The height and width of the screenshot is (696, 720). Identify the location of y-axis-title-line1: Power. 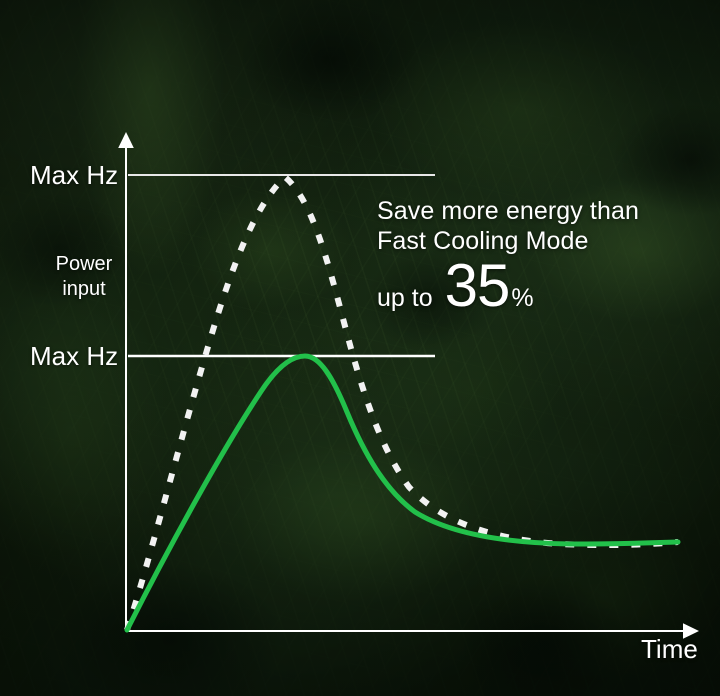
(84, 264).